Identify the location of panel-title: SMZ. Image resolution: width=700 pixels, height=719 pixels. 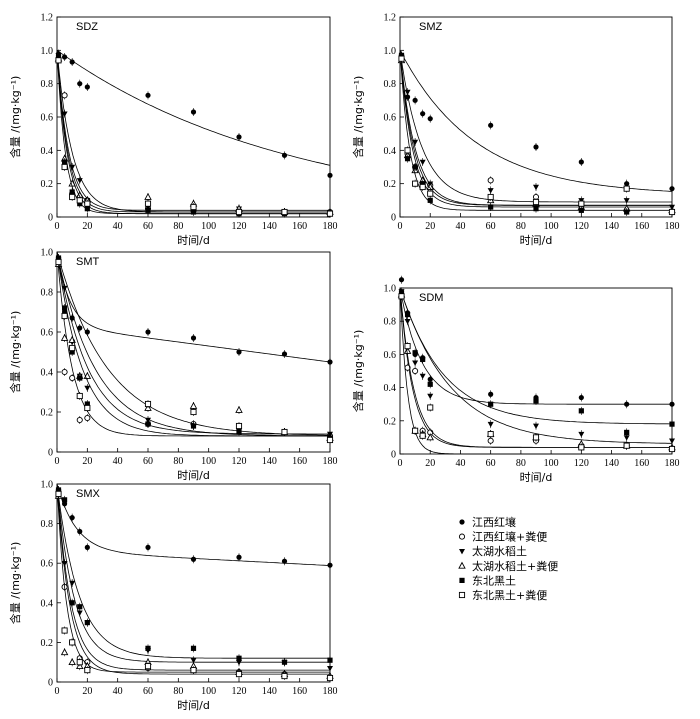
(431, 27).